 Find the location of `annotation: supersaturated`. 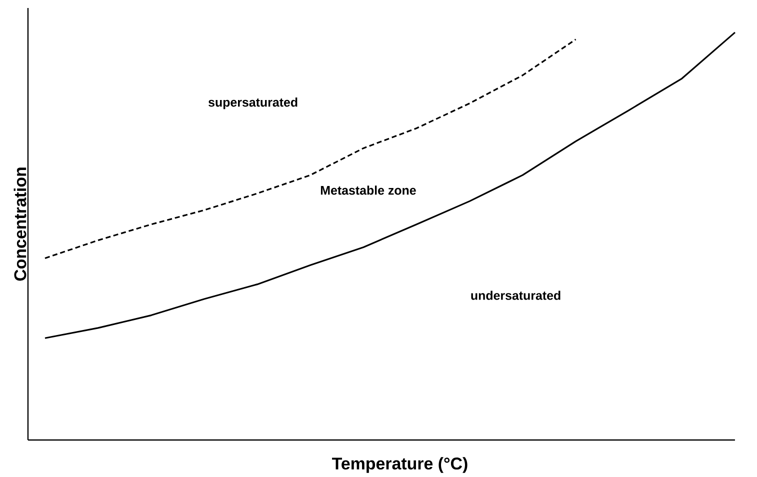

annotation: supersaturated is located at coordinates (253, 104).